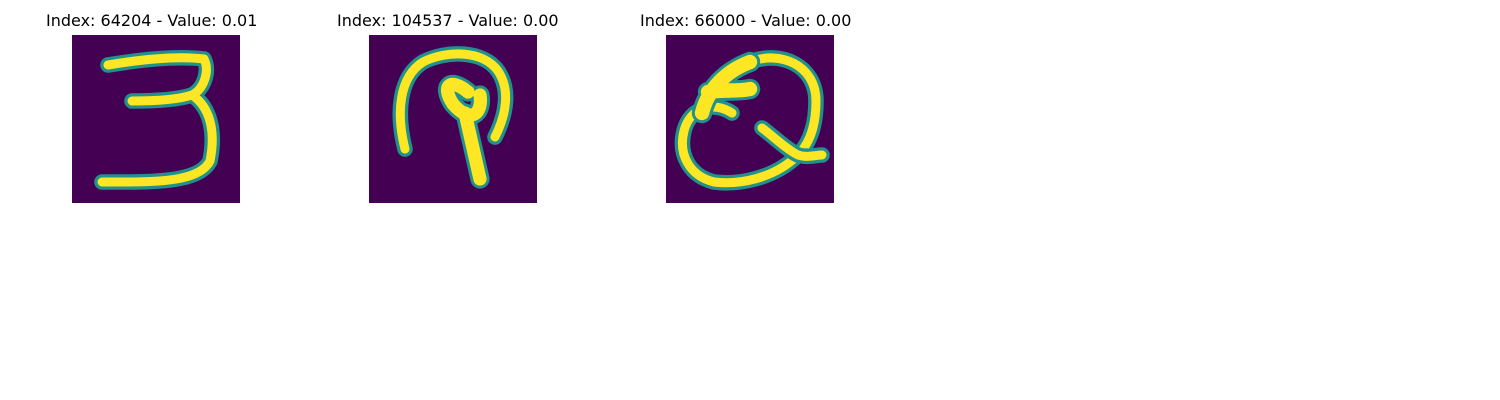  What do you see at coordinates (156, 119) in the screenshot?
I see `panel-1-digit-image` at bounding box center [156, 119].